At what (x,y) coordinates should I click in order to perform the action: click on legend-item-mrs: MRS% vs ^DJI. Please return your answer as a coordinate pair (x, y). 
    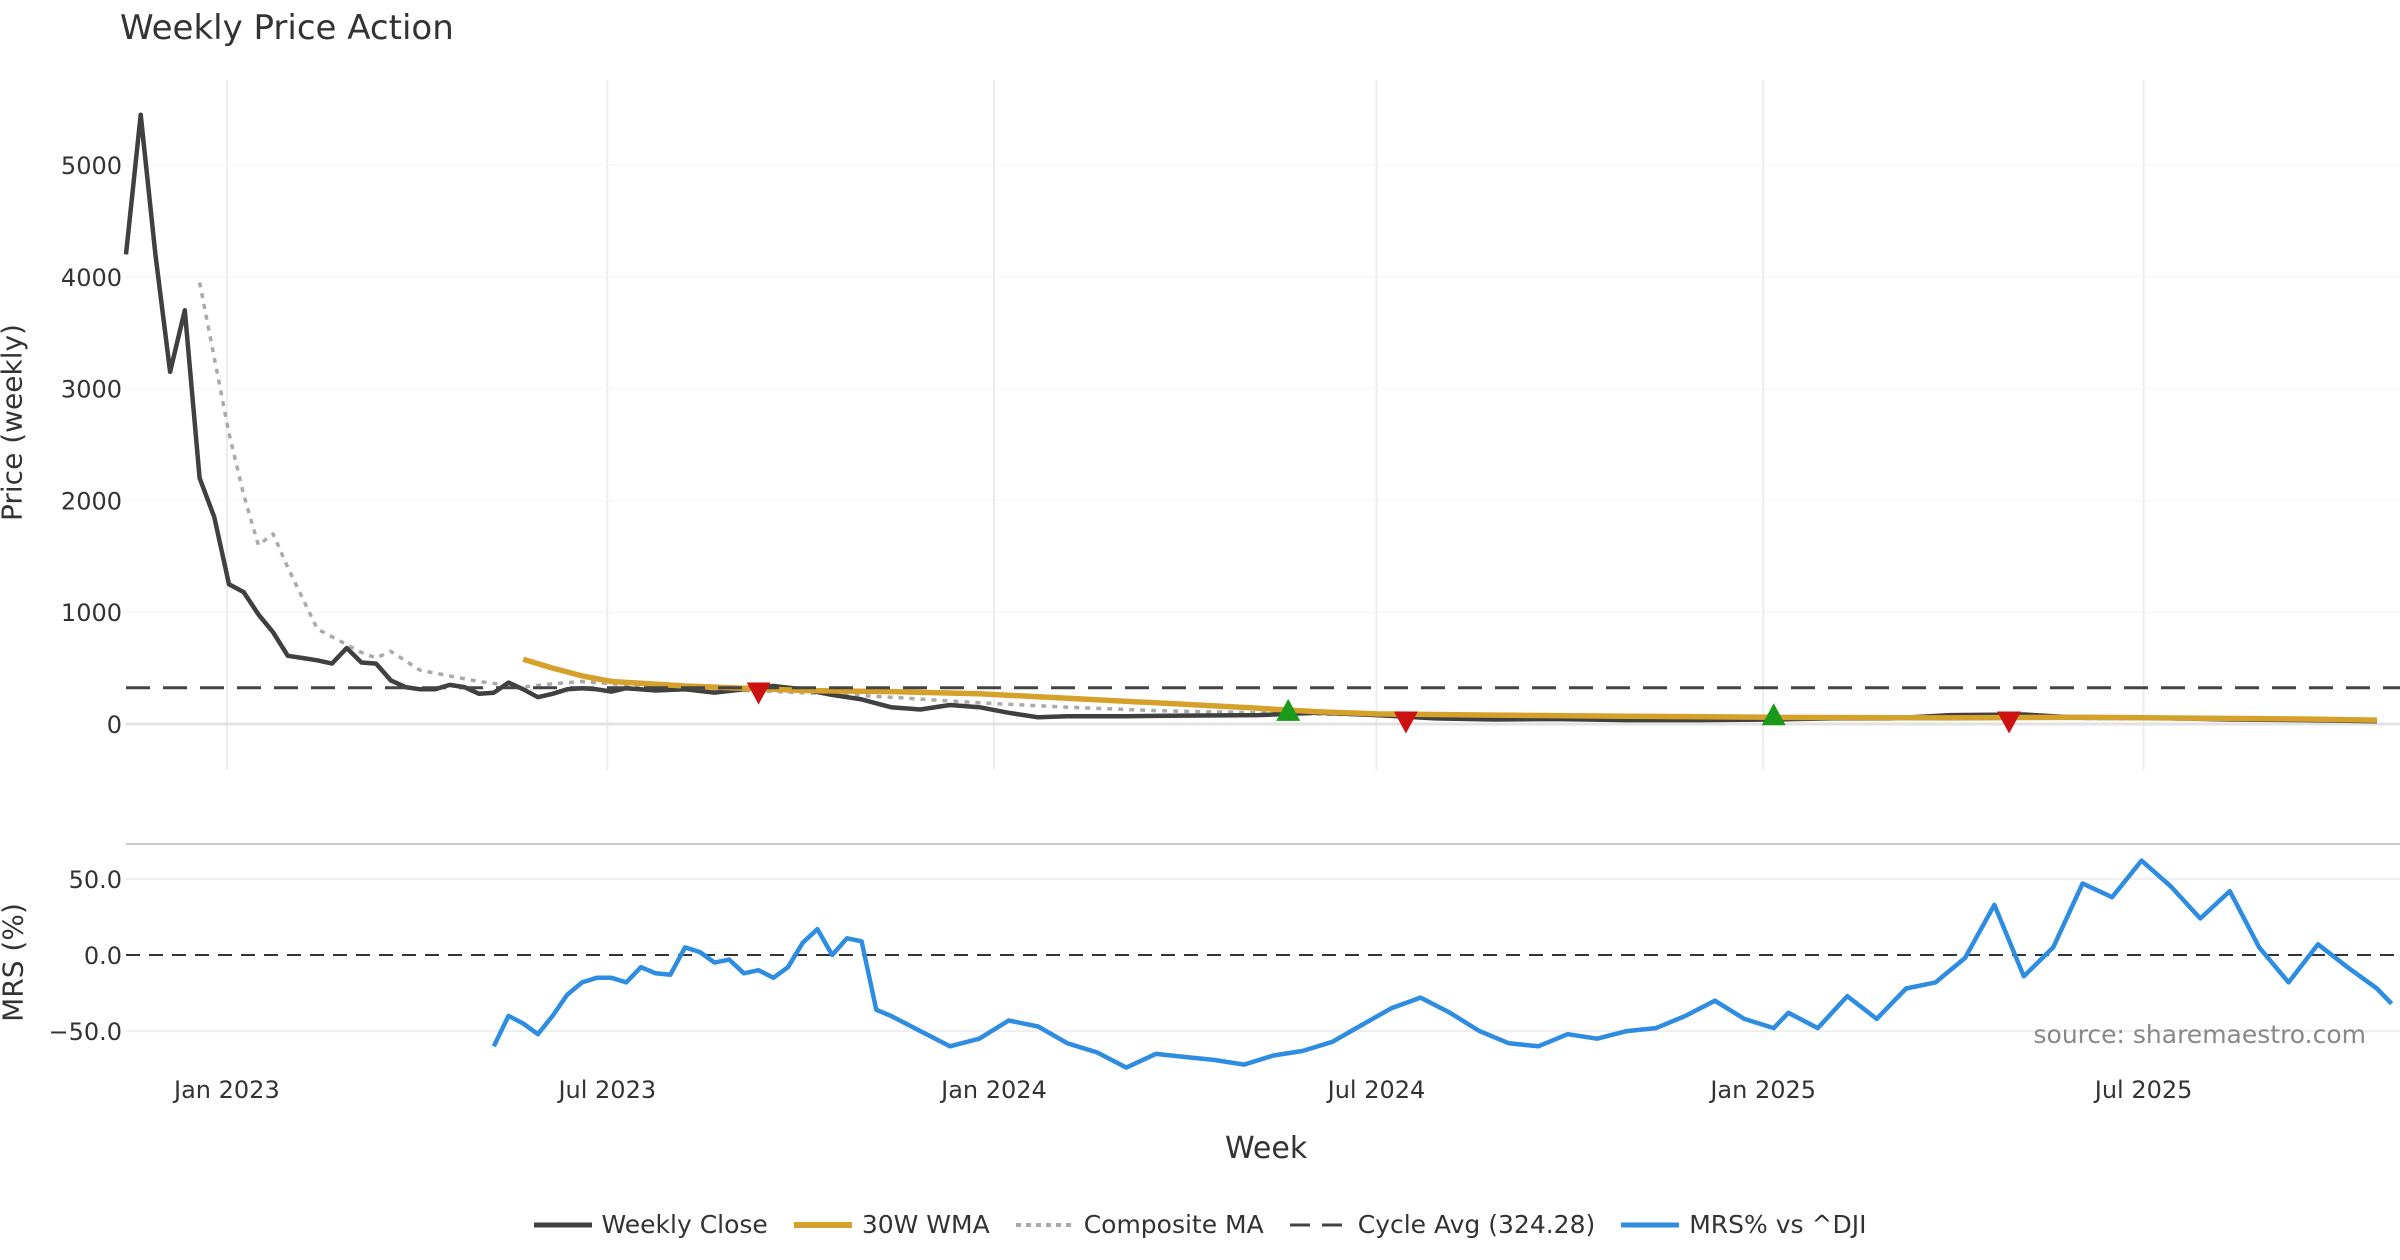
    Looking at the image, I should click on (1743, 1224).